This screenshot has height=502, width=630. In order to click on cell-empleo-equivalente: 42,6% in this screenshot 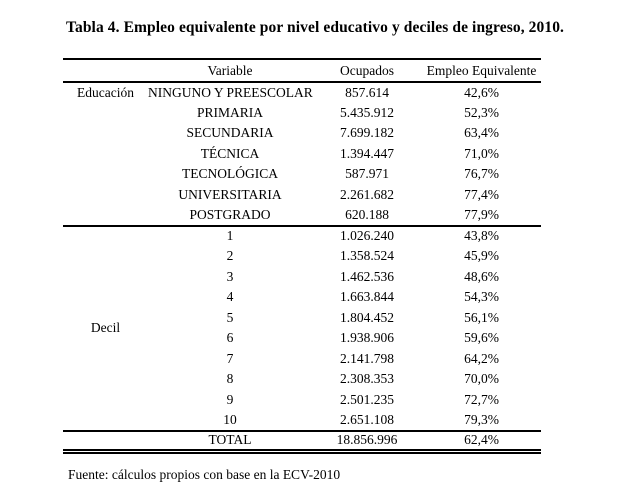, I will do `click(481, 92)`.